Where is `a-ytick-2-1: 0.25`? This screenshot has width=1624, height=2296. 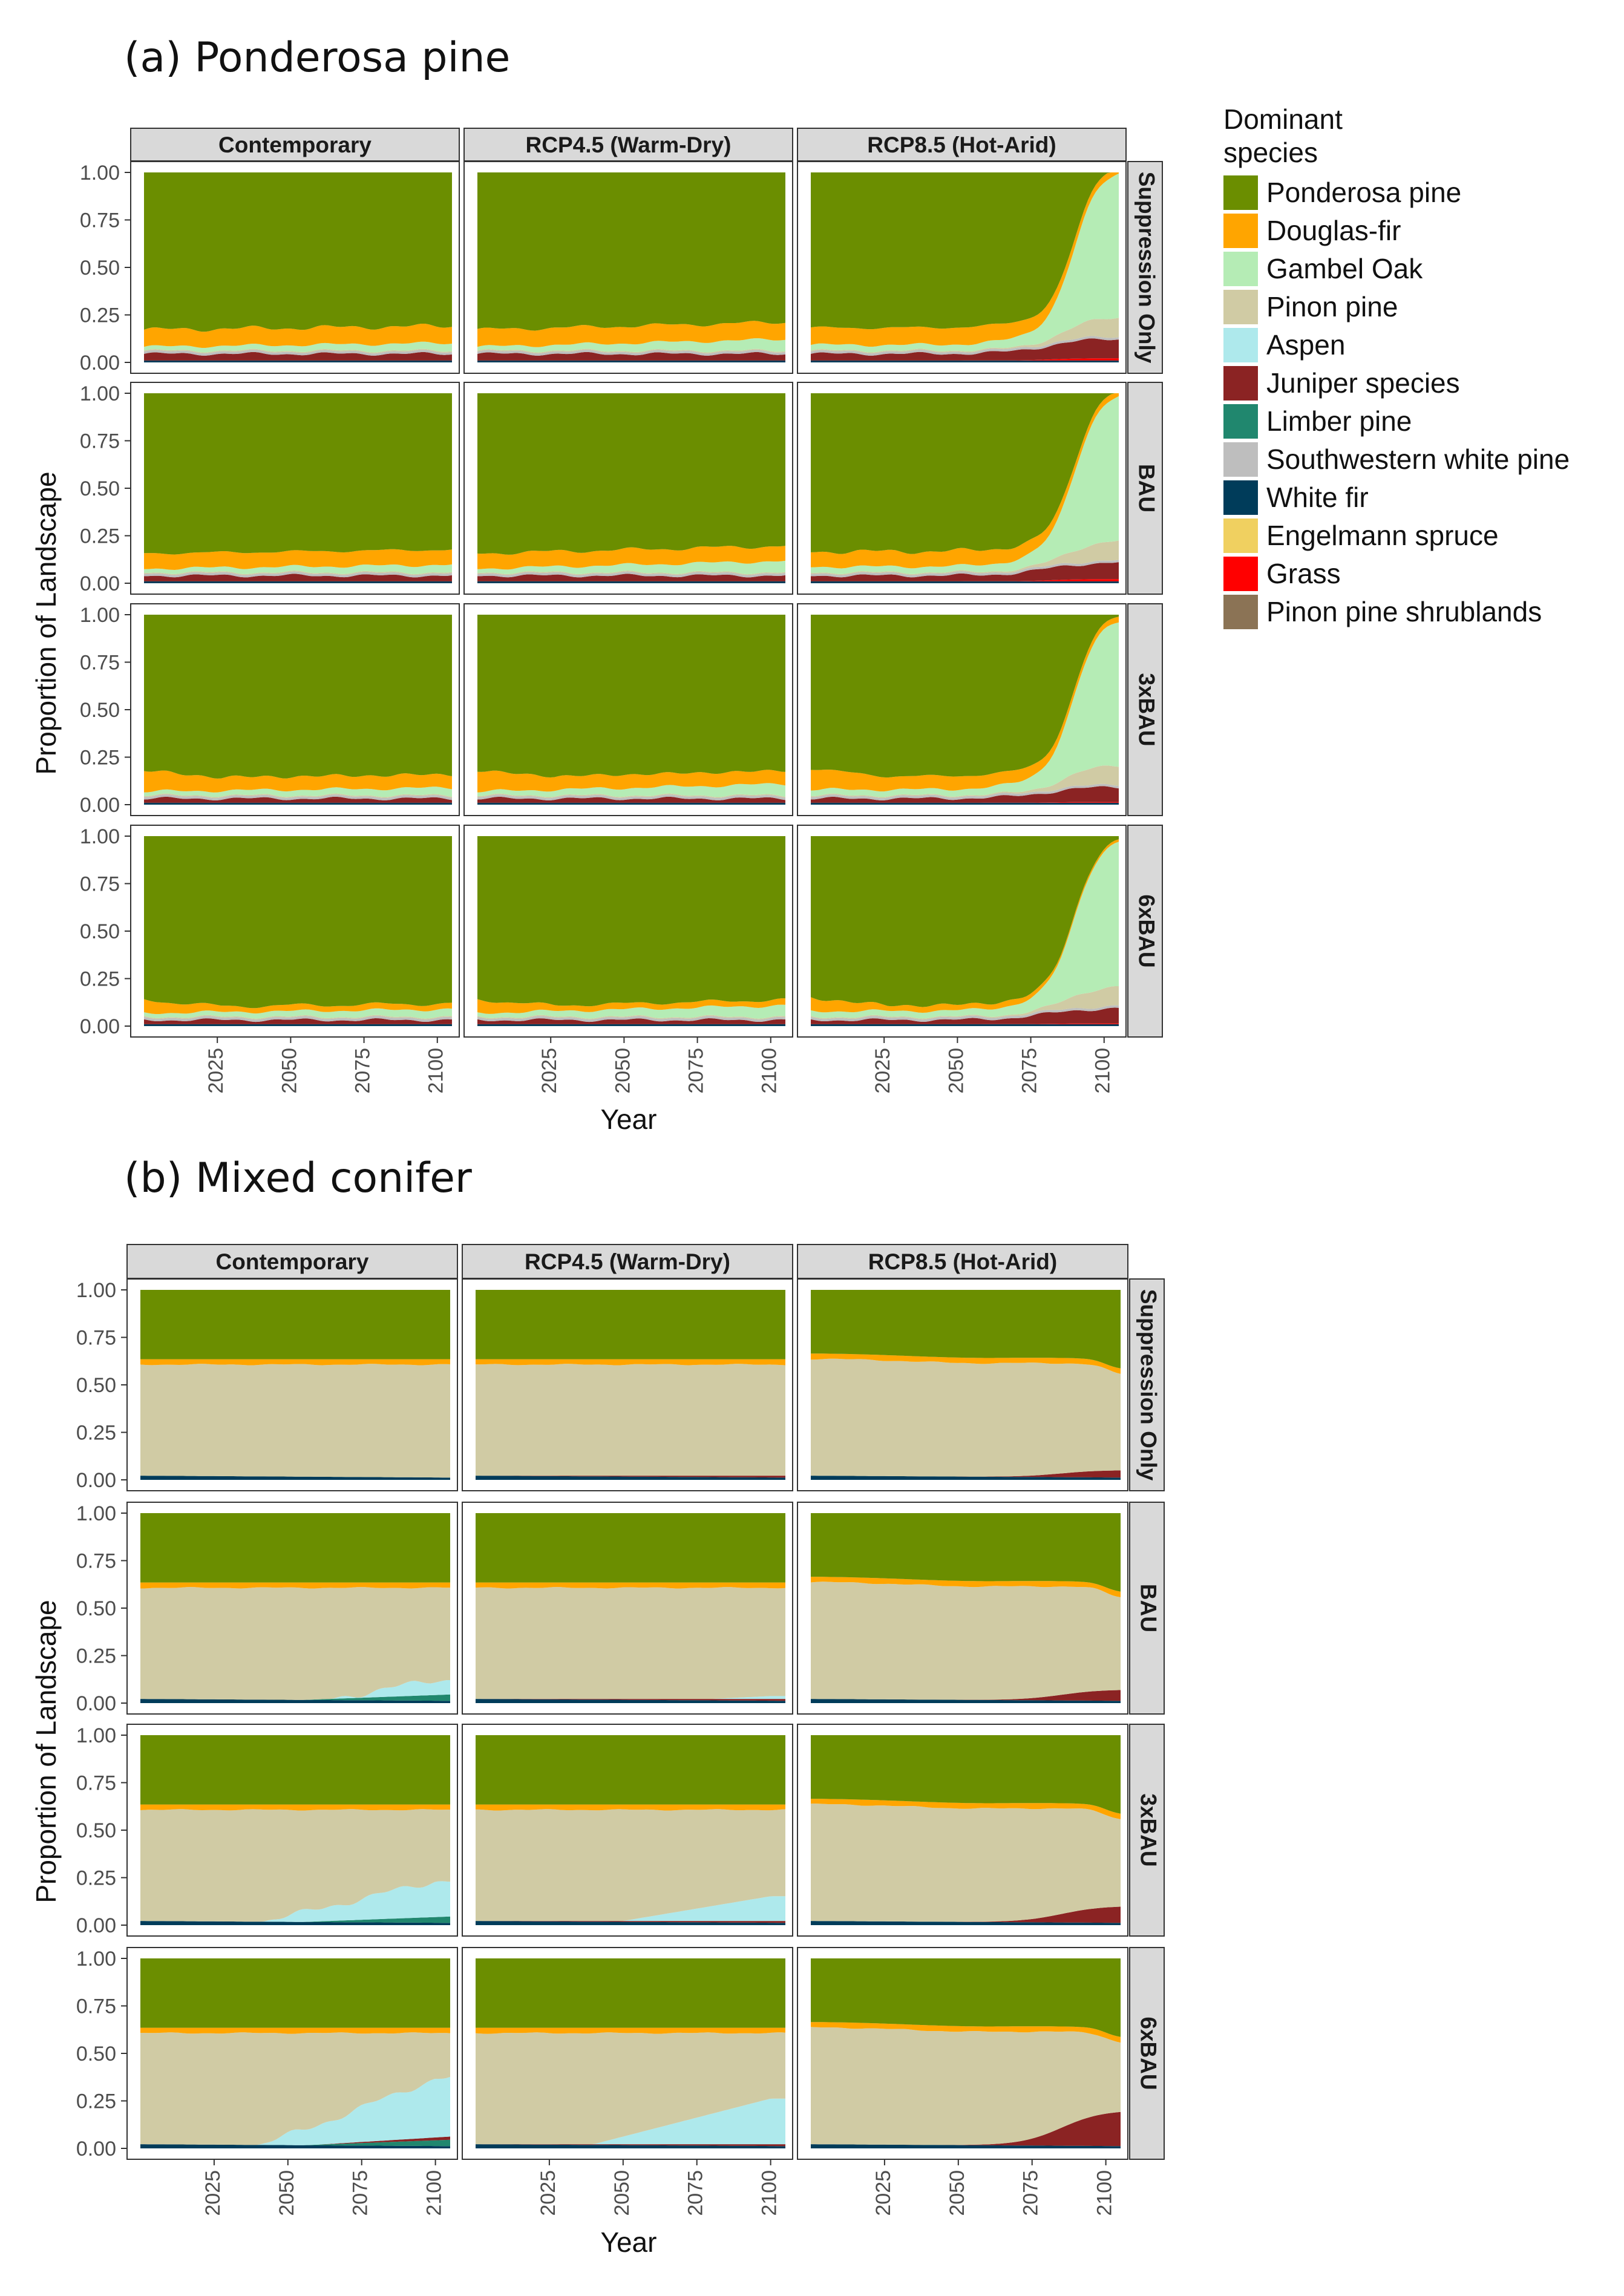
a-ytick-2-1: 0.25 is located at coordinates (100, 758).